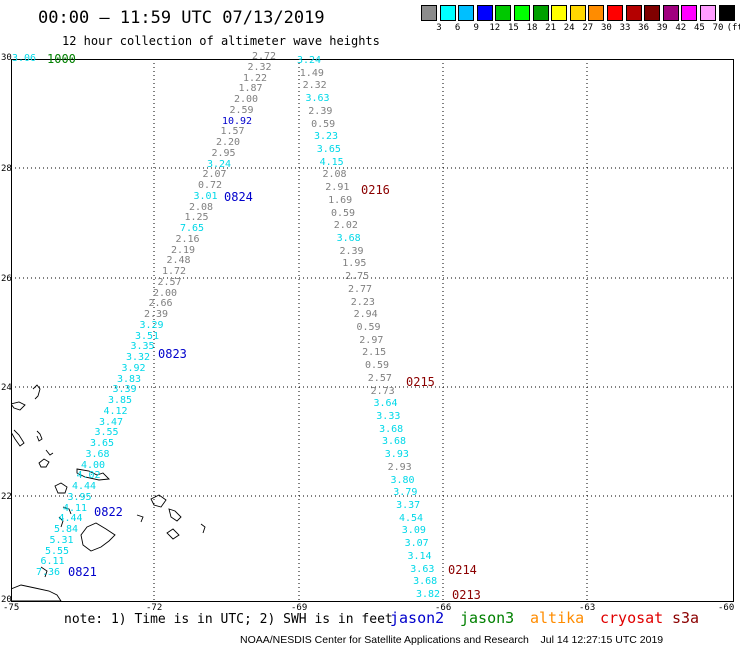  I want to click on wave-height-value: 2.23, so click(362, 302).